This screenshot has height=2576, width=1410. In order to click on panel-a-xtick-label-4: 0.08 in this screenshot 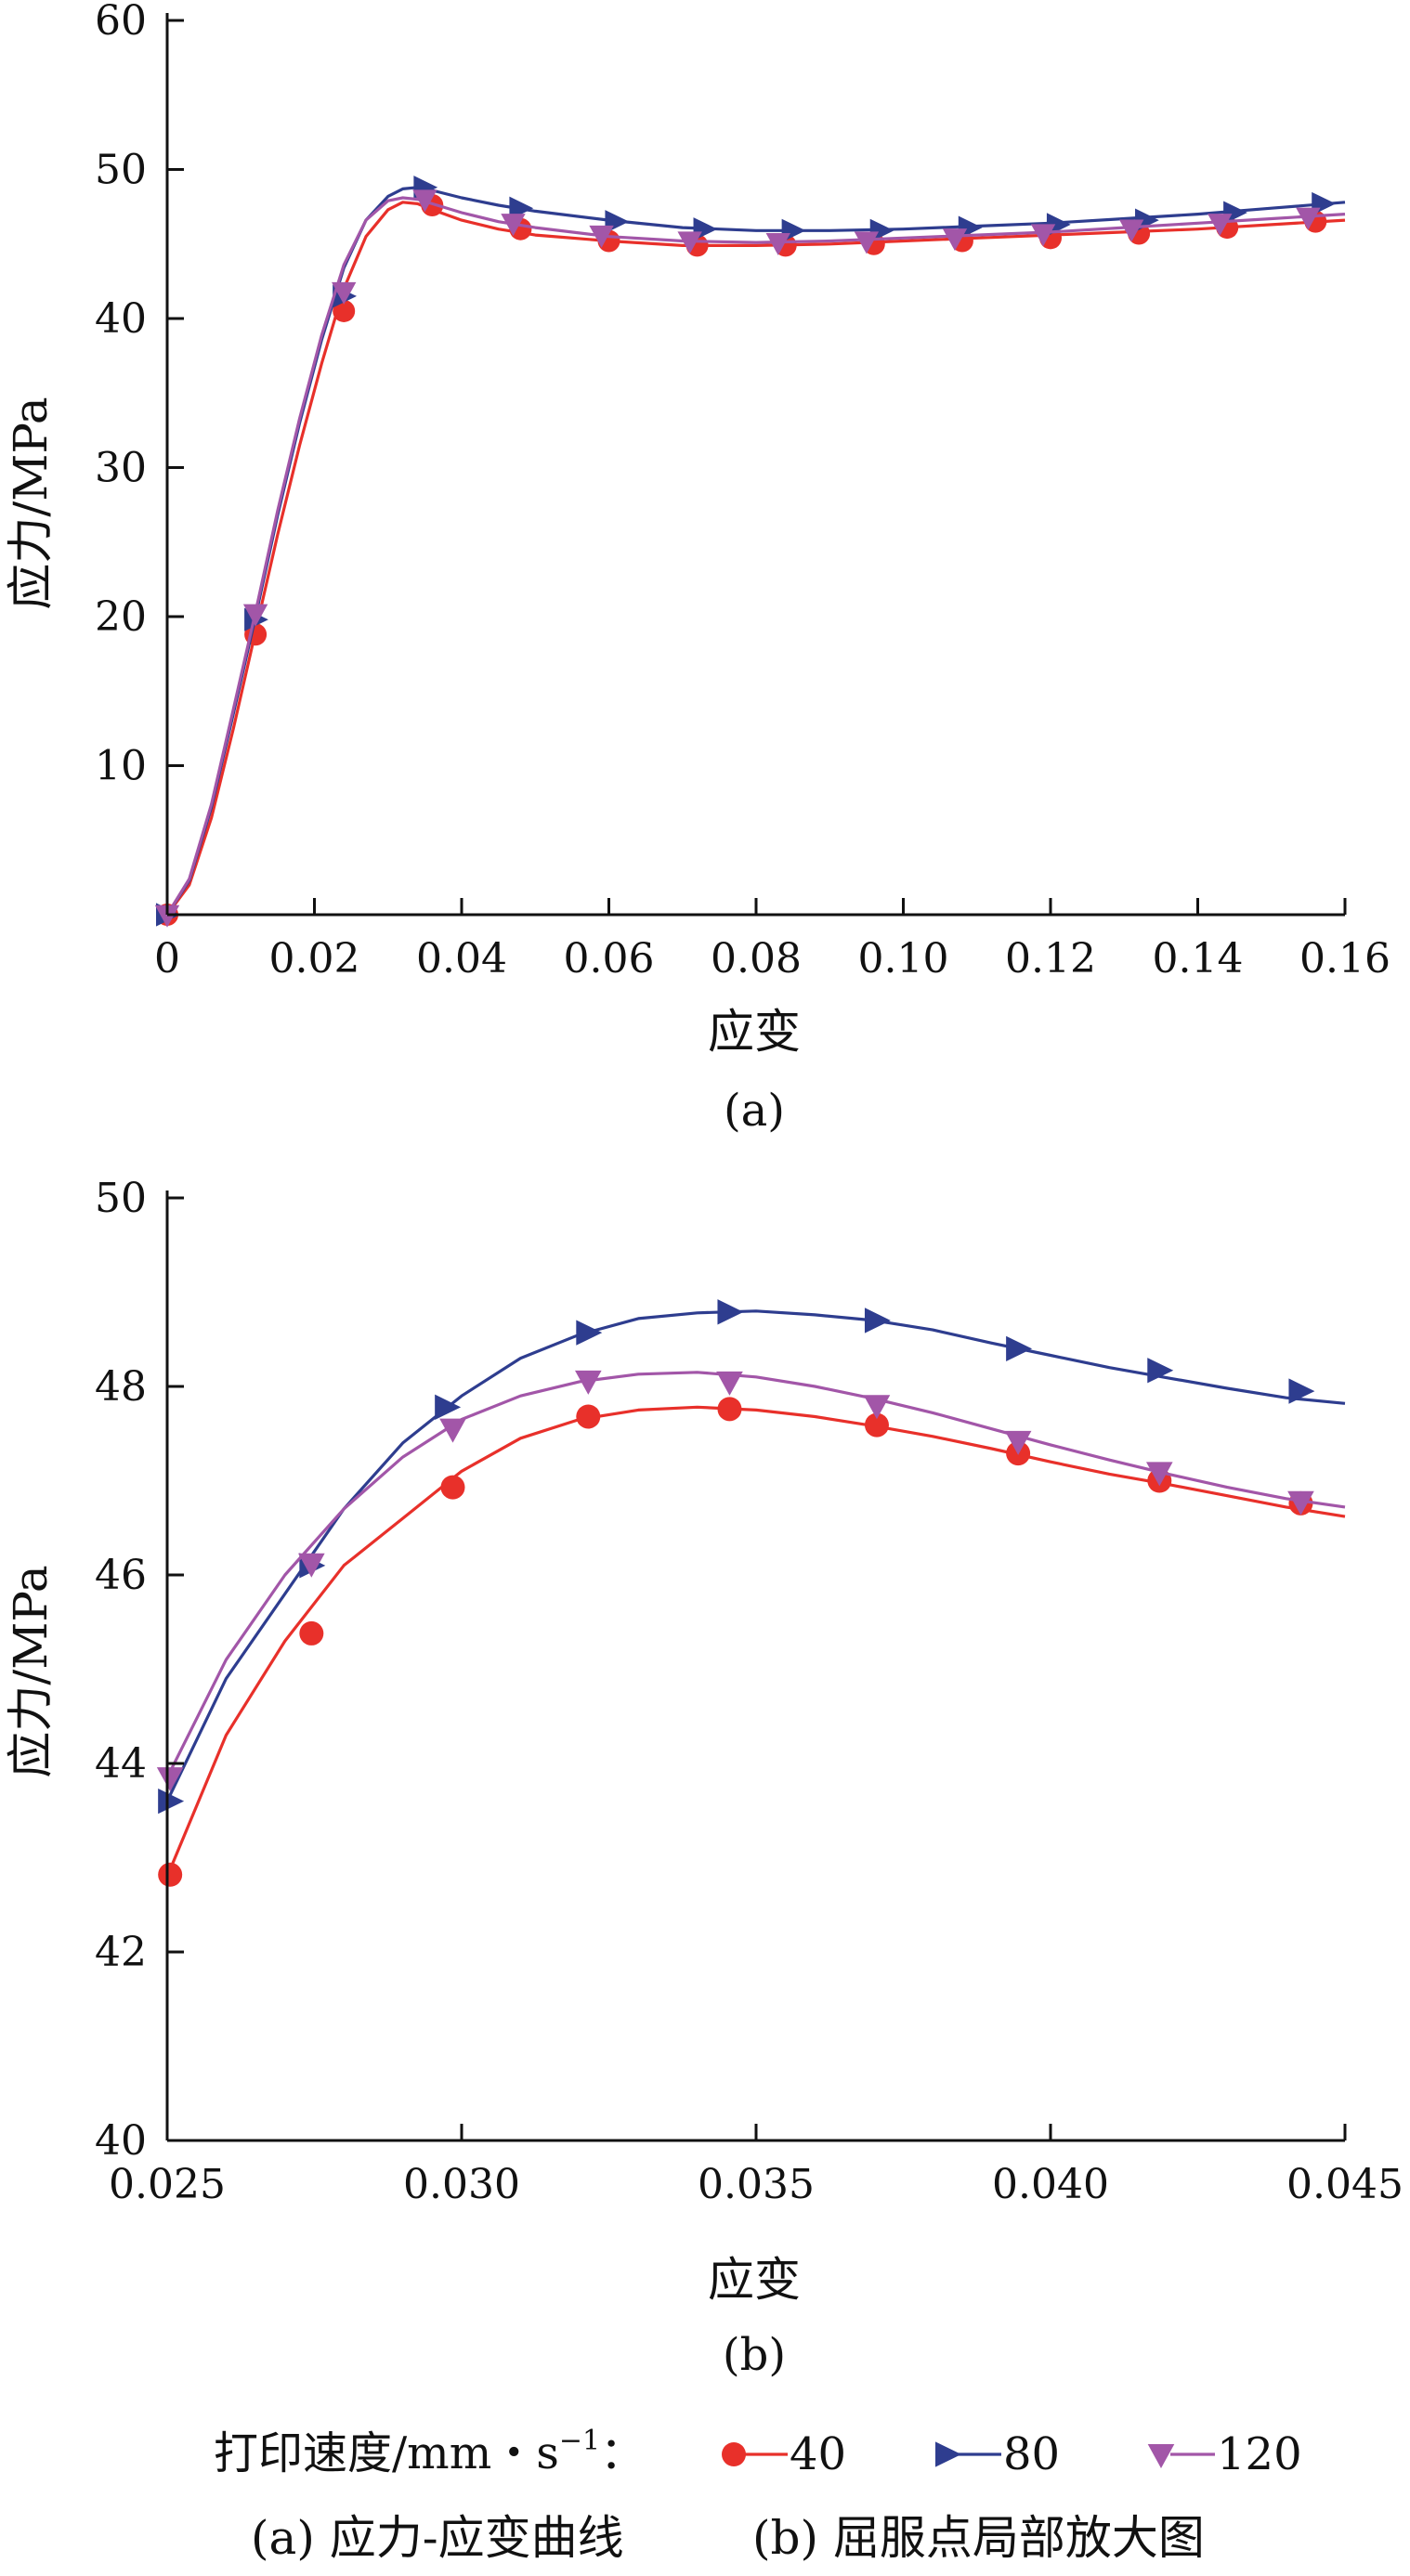, I will do `click(757, 958)`.